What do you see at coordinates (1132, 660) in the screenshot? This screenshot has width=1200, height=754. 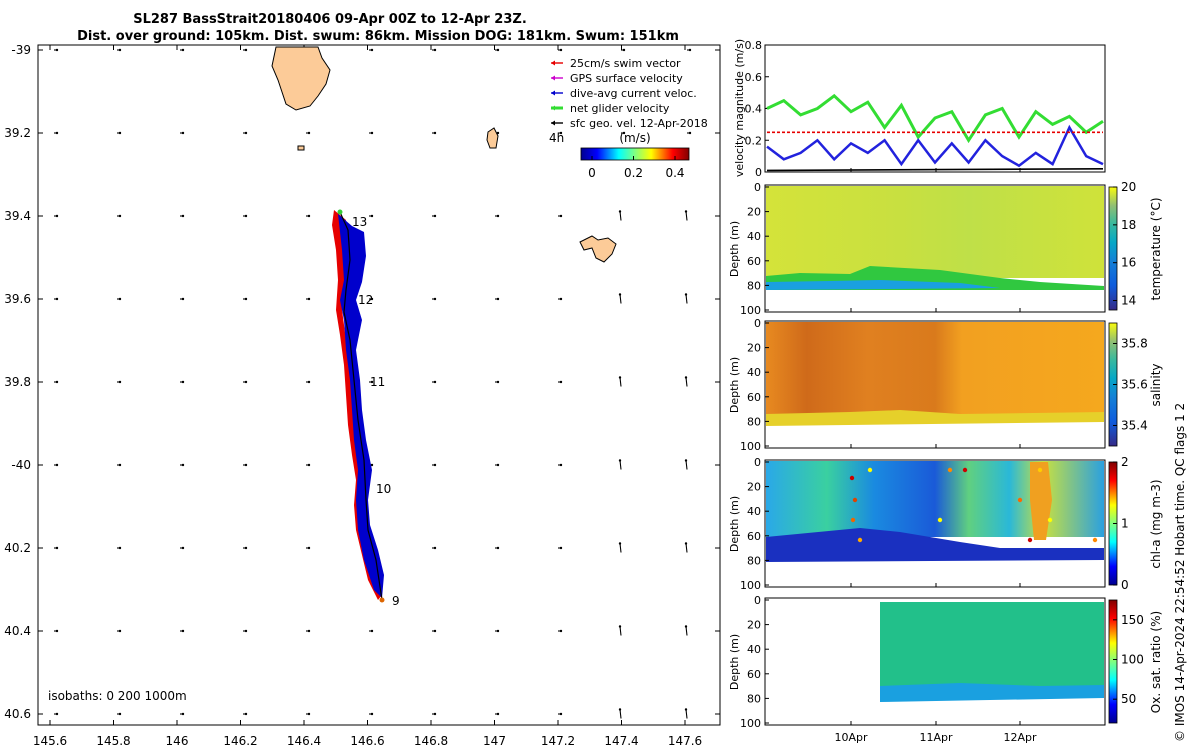 I see `panel-colorbar-tick-label: 100` at bounding box center [1132, 660].